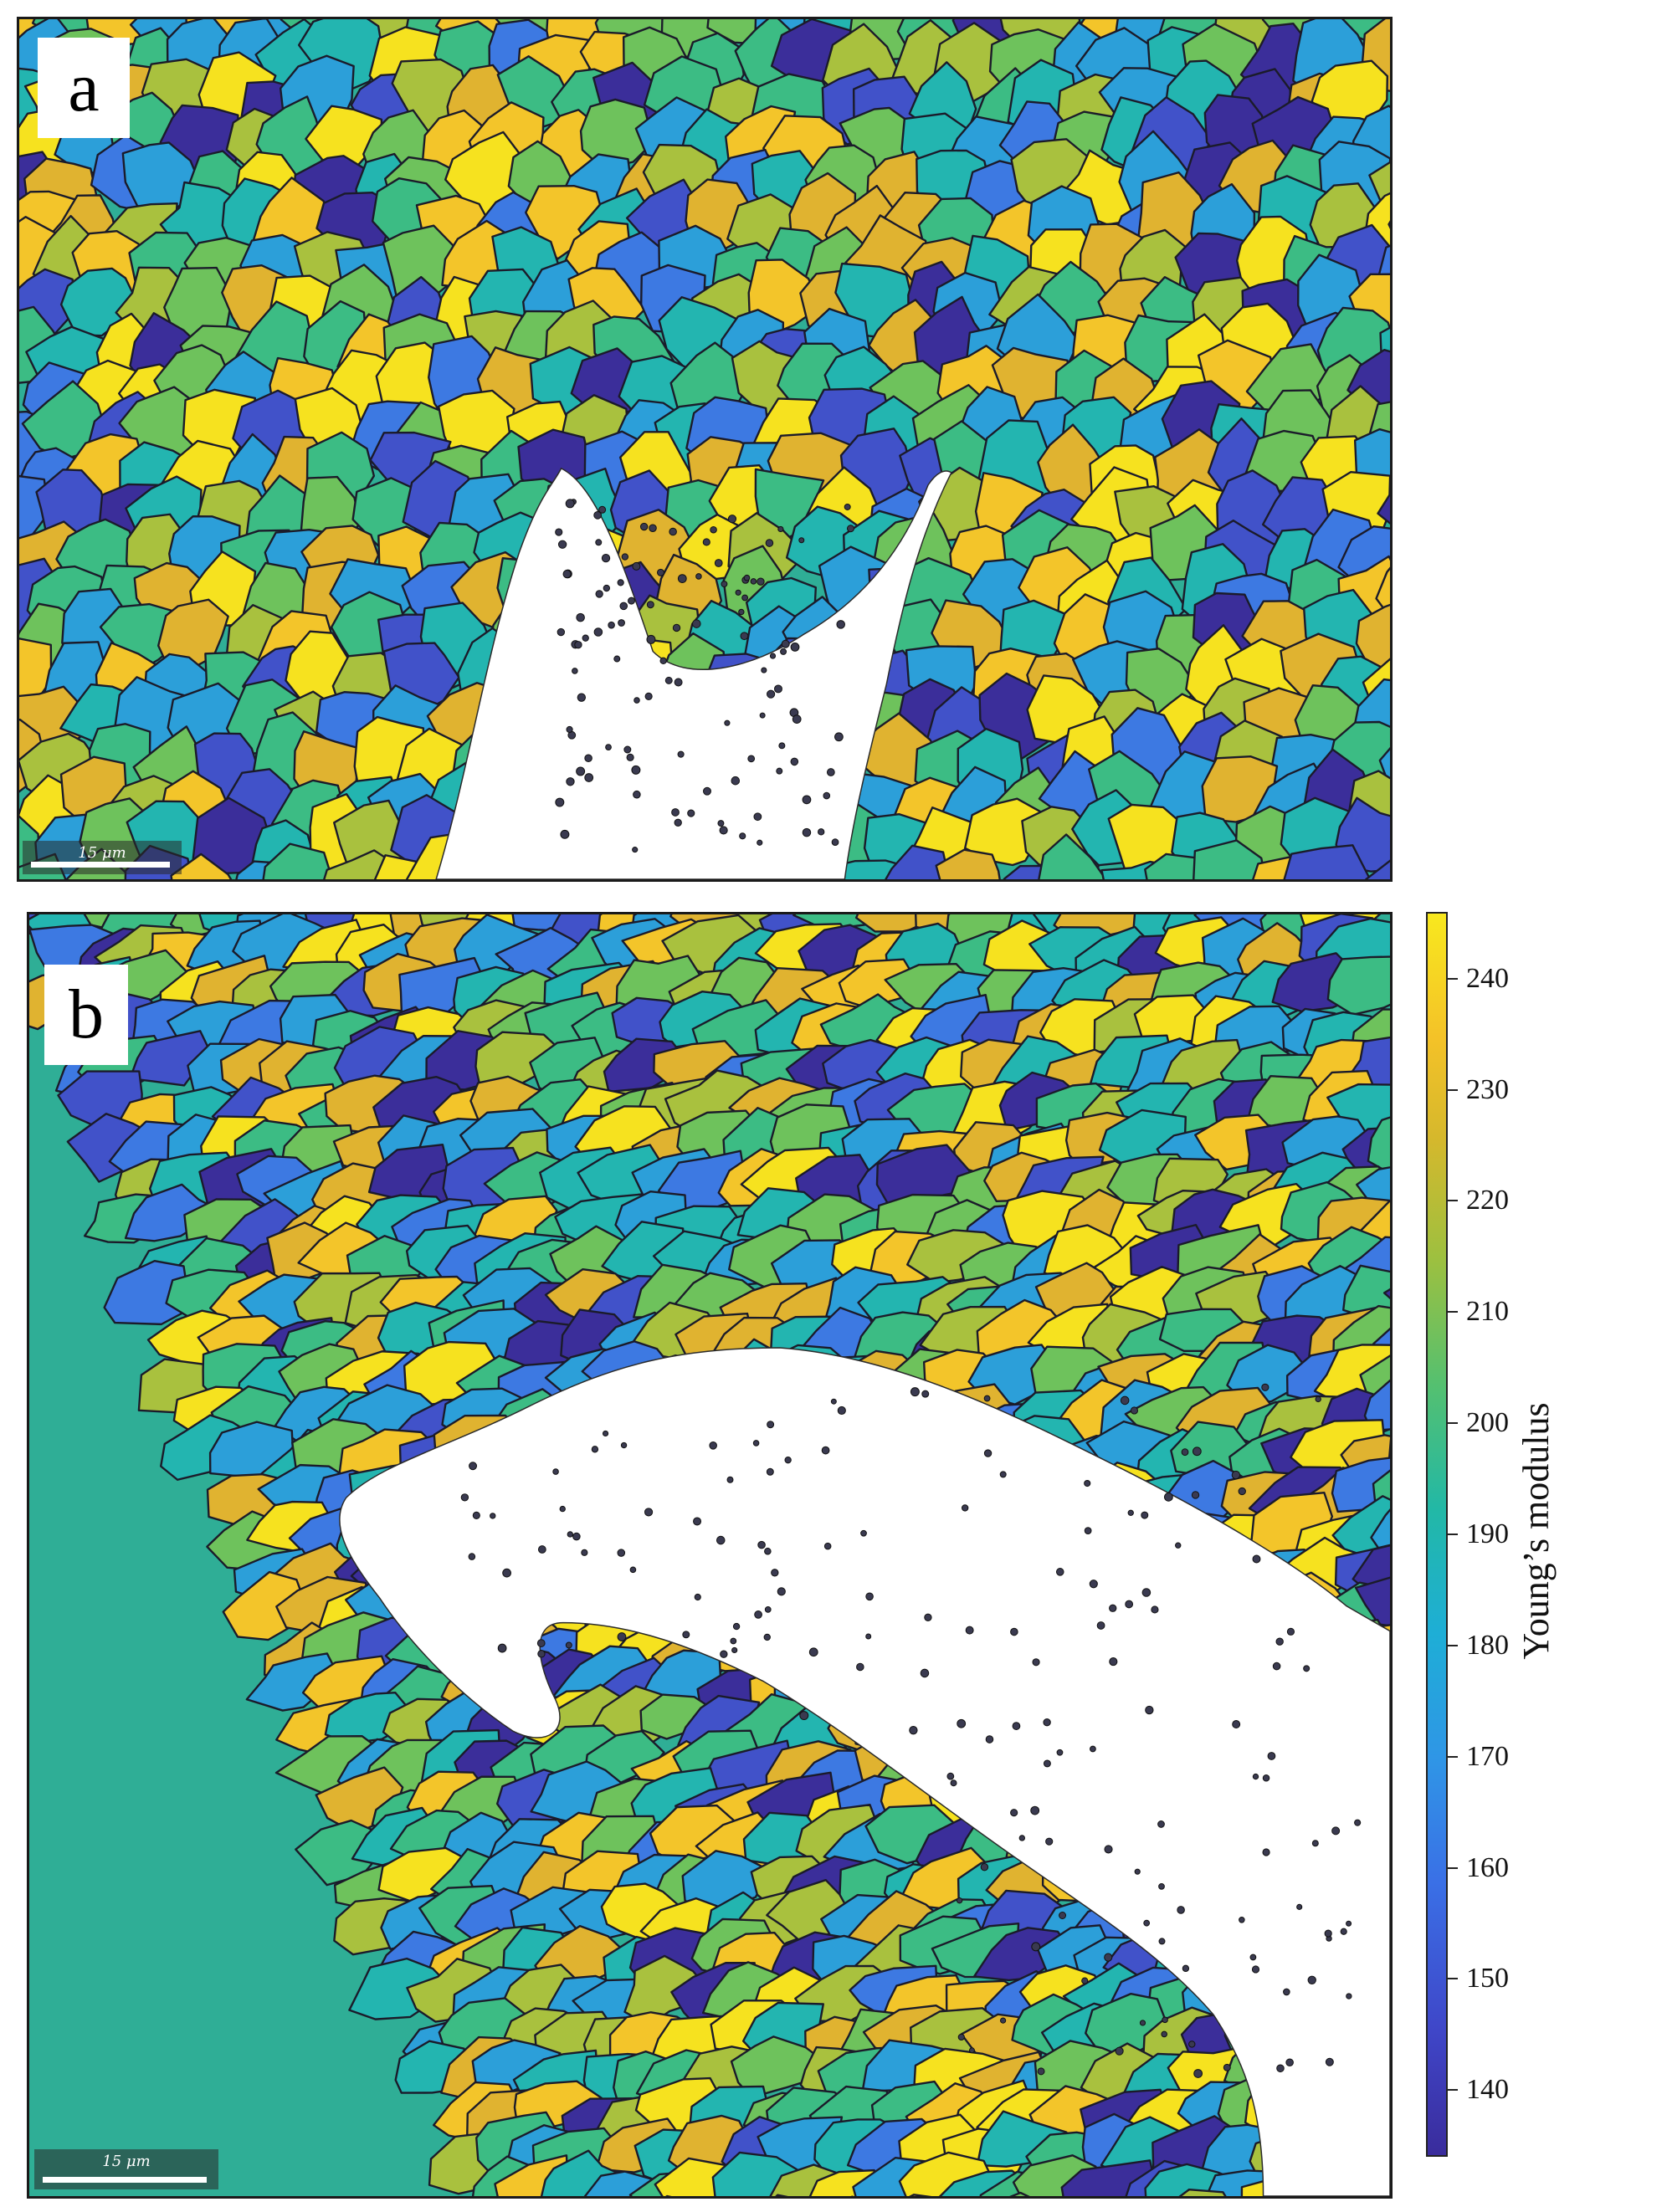  Describe the element at coordinates (125, 2180) in the screenshot. I see `scale-bar-line-b` at that location.